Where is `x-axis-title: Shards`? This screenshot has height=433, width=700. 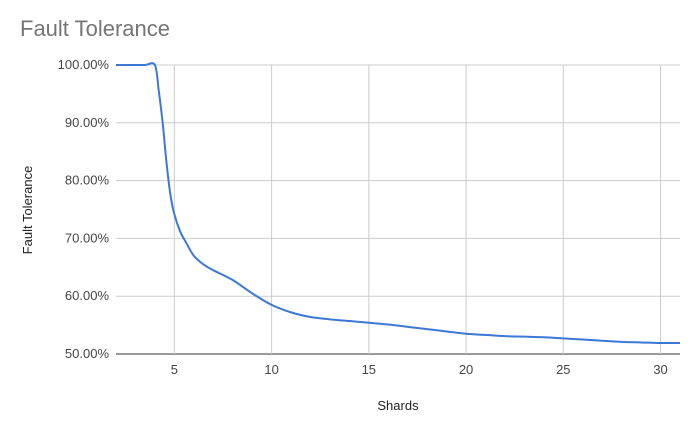
x-axis-title: Shards is located at coordinates (398, 405).